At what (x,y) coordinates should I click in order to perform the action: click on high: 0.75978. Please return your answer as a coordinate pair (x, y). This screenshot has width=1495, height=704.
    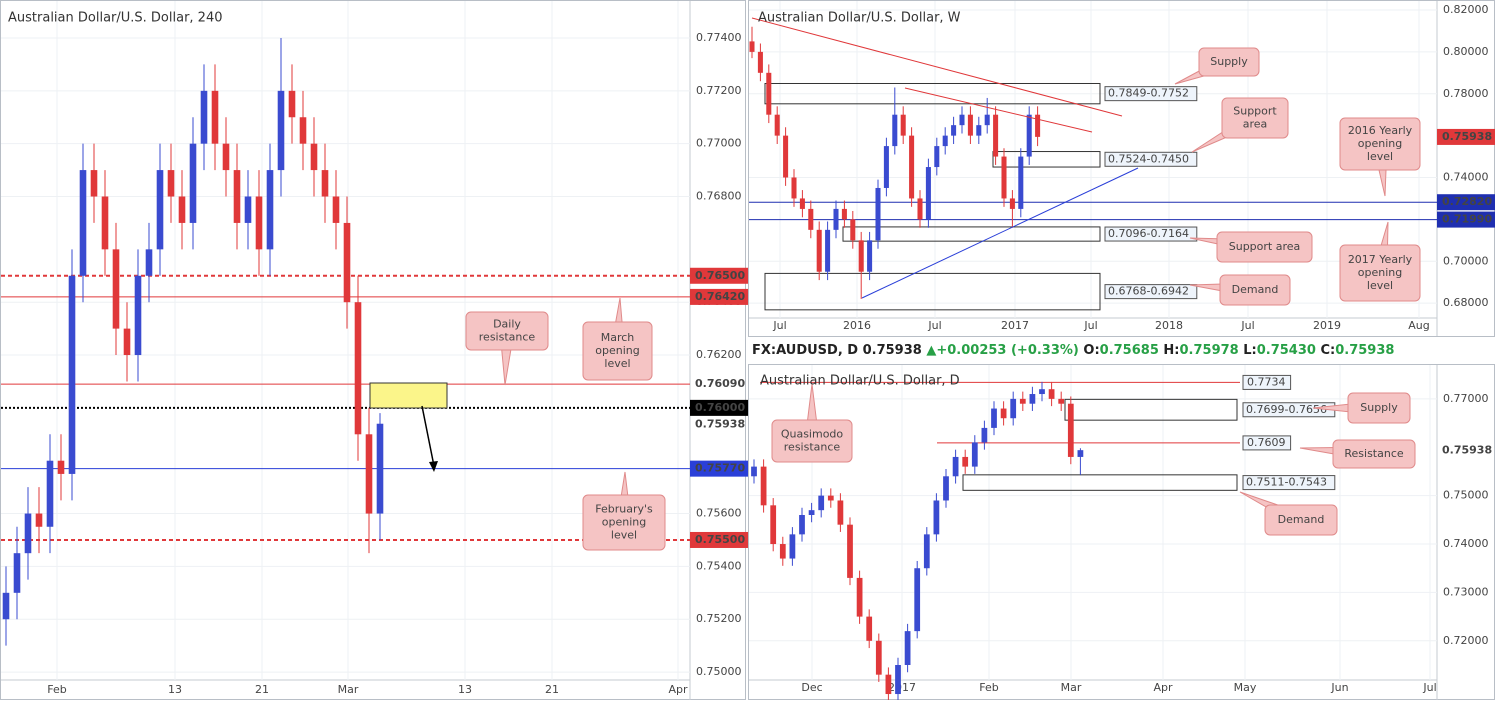
    Looking at the image, I should click on (1209, 350).